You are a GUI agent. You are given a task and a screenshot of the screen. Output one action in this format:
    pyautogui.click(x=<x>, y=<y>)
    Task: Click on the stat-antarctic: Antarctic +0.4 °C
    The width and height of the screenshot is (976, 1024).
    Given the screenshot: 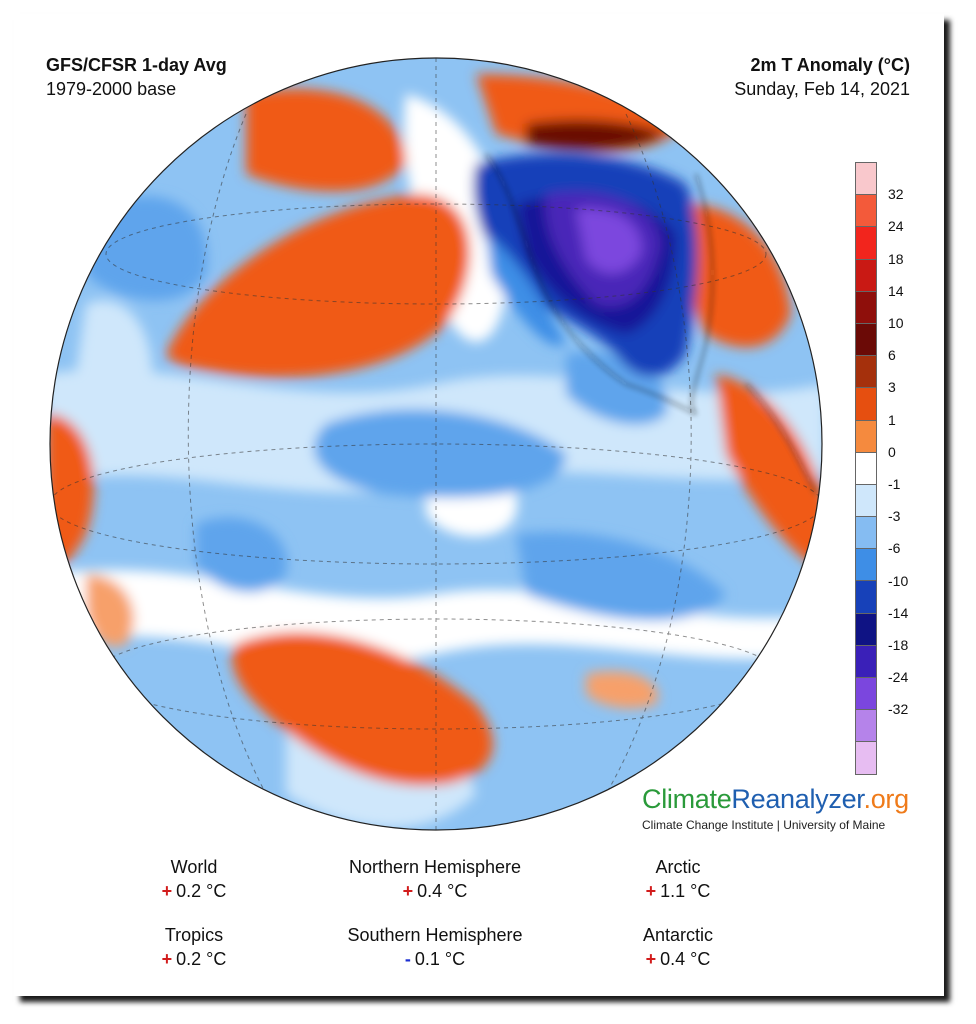 What is the action you would take?
    pyautogui.click(x=678, y=947)
    